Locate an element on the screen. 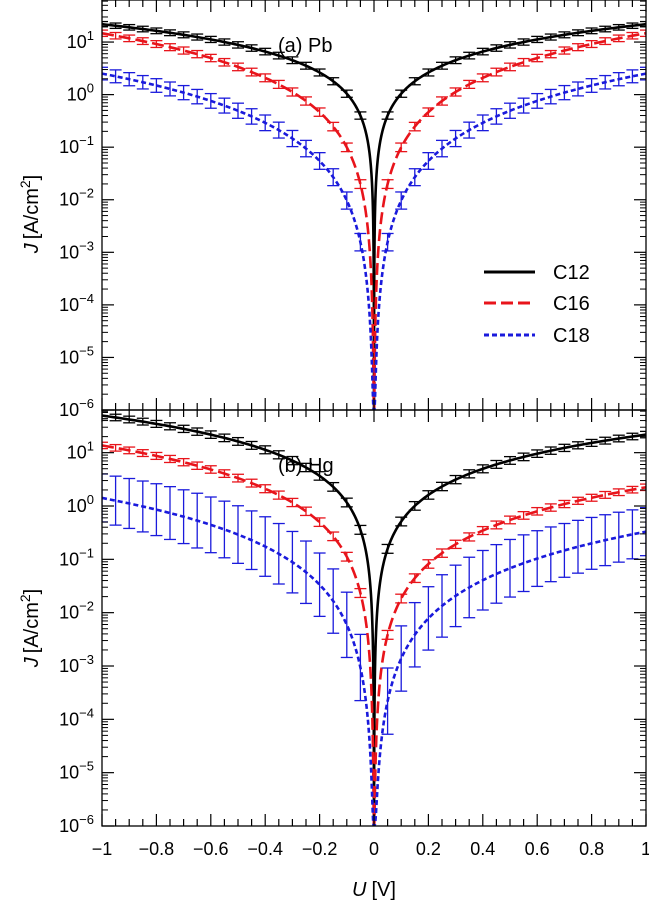 The image size is (649, 907). x-tick-label: 0.2 is located at coordinates (428, 849).